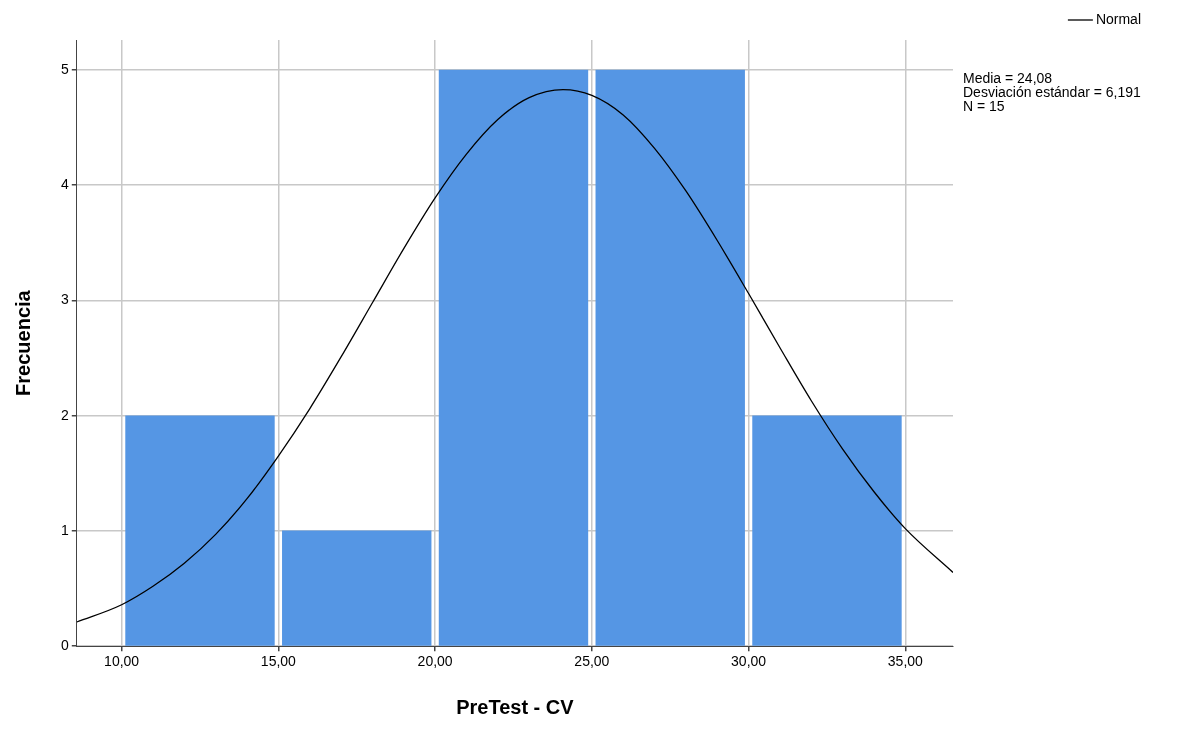  Describe the element at coordinates (22, 342) in the screenshot. I see `y-axis-title: Frecuencia` at that location.